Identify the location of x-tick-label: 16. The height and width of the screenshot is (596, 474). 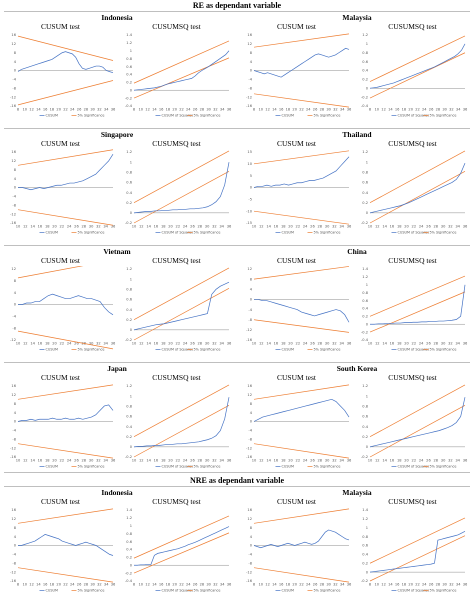
(397, 585).